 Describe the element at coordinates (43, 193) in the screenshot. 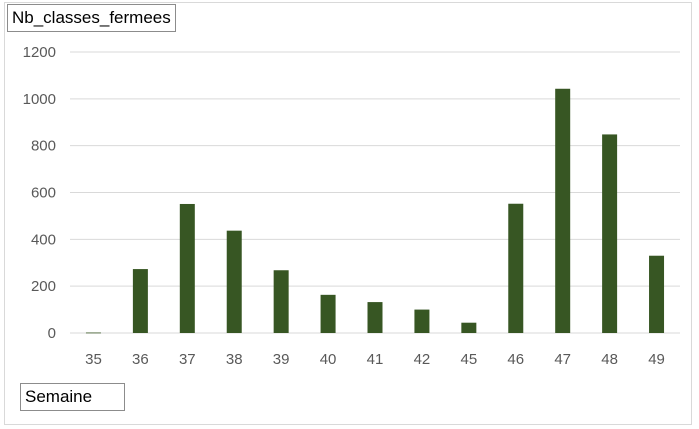

I see `y-tick-label: 600` at that location.